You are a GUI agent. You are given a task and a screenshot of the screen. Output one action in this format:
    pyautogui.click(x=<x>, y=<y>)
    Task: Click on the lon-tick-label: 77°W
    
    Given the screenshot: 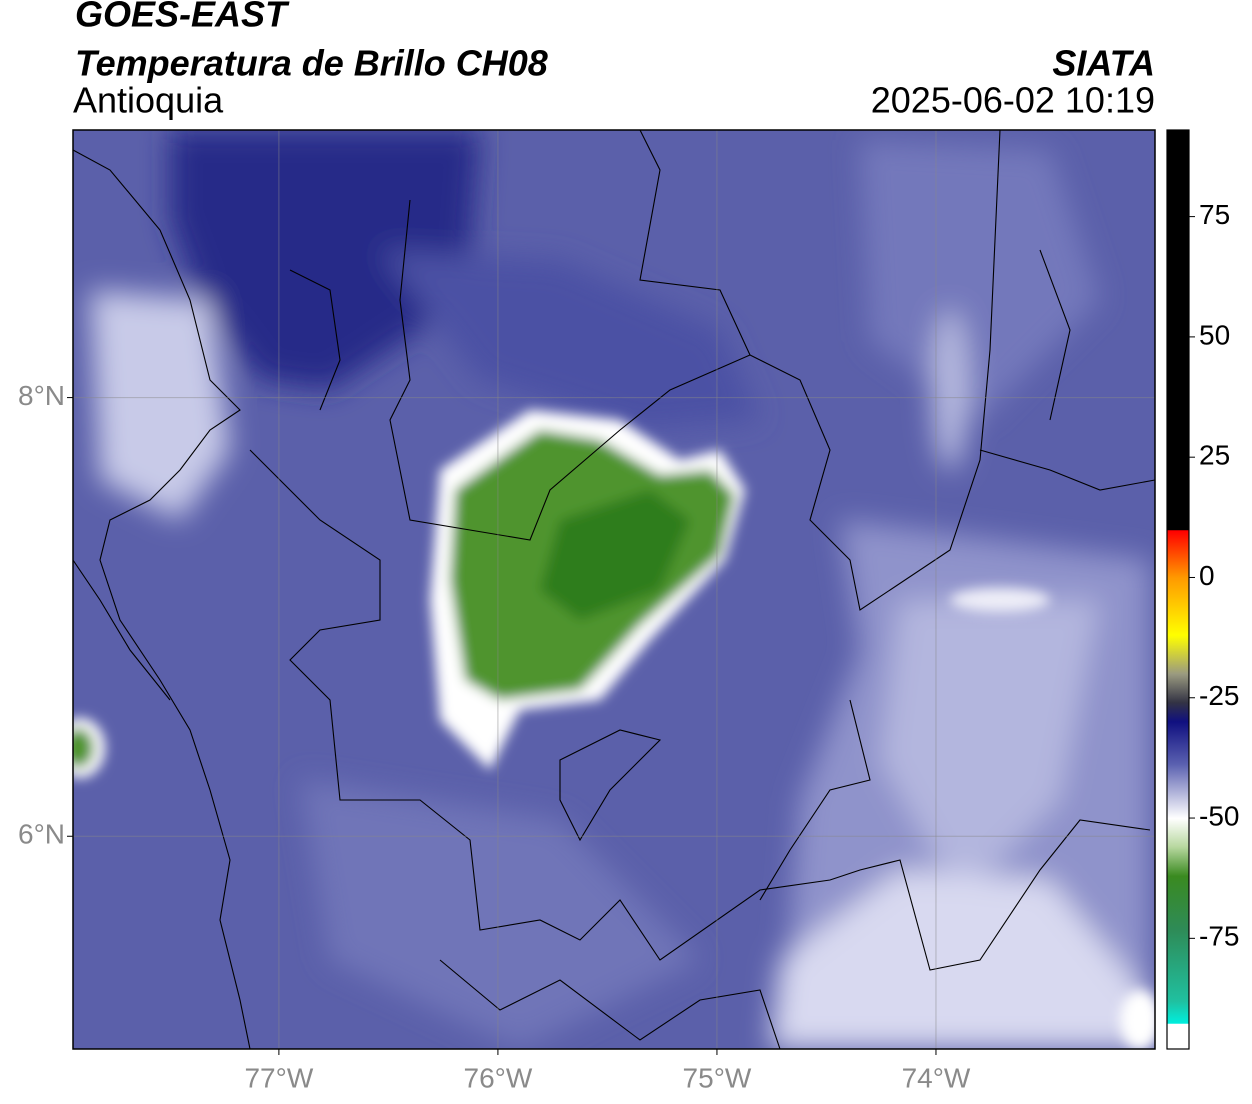 What is the action you would take?
    pyautogui.click(x=278, y=1077)
    